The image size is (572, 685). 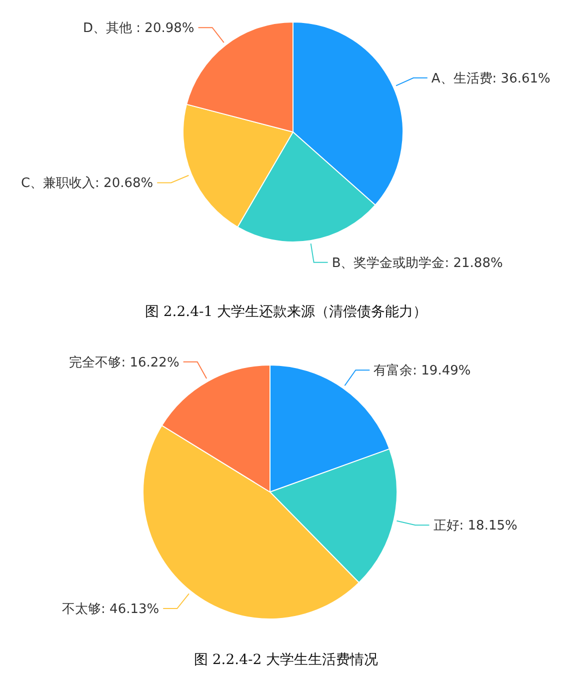 What do you see at coordinates (490, 78) in the screenshot?
I see `slice-label: A、生活费: 36.61%` at bounding box center [490, 78].